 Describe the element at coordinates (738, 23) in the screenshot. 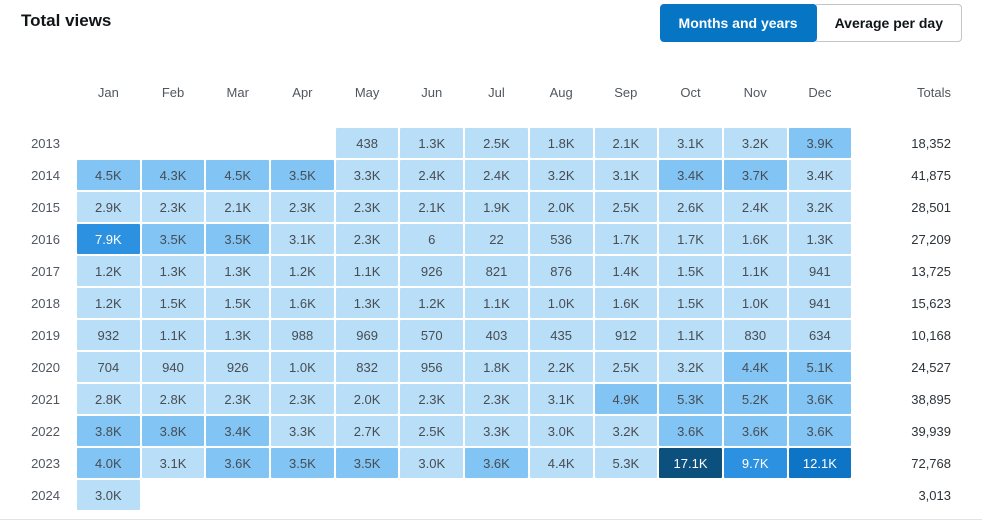

I see `months-and-years-button: Months and years` at that location.